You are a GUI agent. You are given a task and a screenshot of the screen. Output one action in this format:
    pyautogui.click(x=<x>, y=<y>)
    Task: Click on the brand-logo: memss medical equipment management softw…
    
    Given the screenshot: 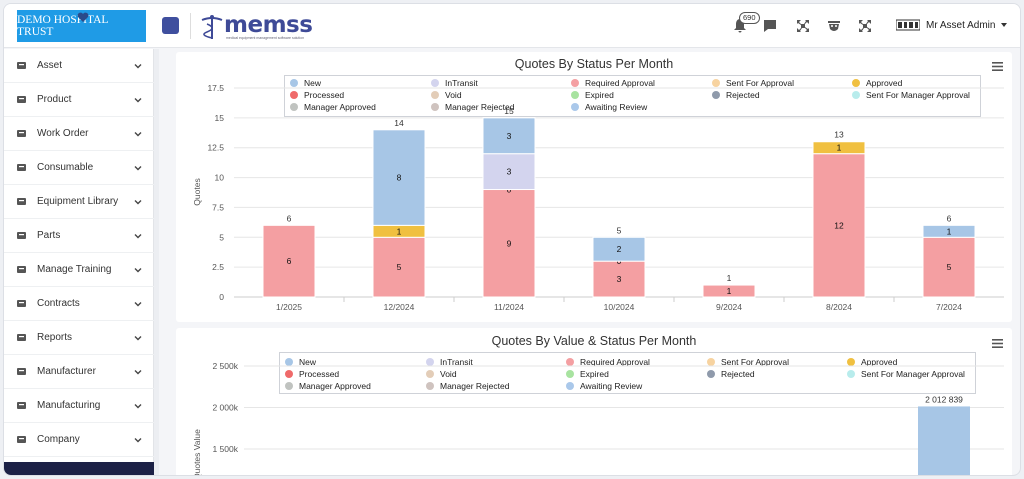 What is the action you would take?
    pyautogui.click(x=256, y=27)
    